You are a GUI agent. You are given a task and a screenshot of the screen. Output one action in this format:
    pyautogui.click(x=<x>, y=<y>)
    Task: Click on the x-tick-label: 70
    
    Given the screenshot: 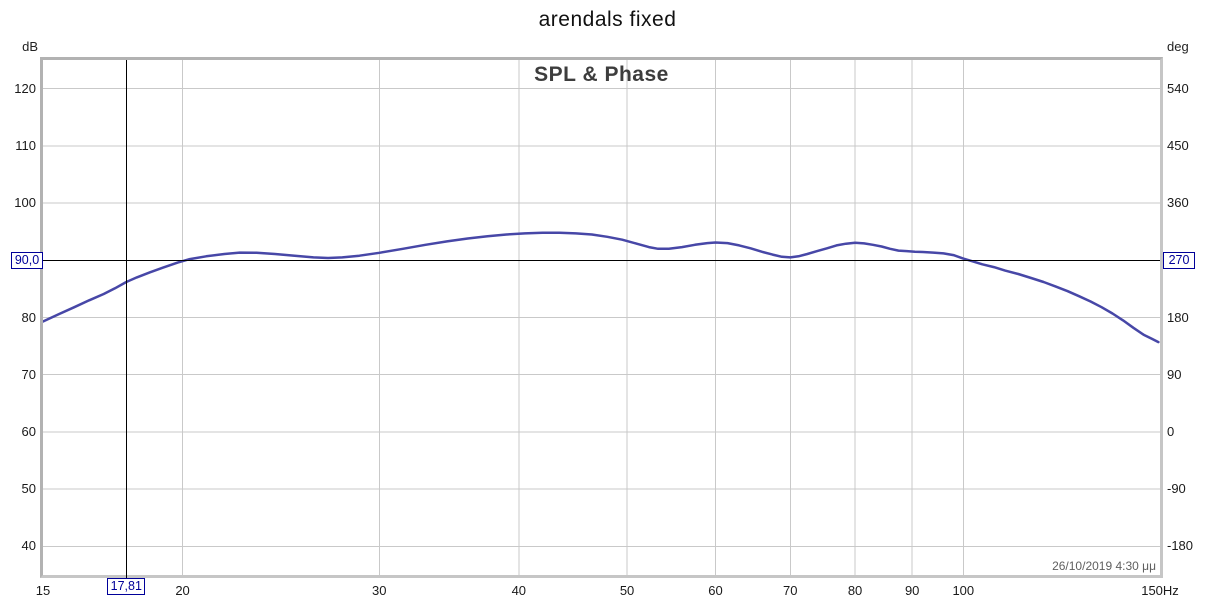 What is the action you would take?
    pyautogui.click(x=790, y=590)
    